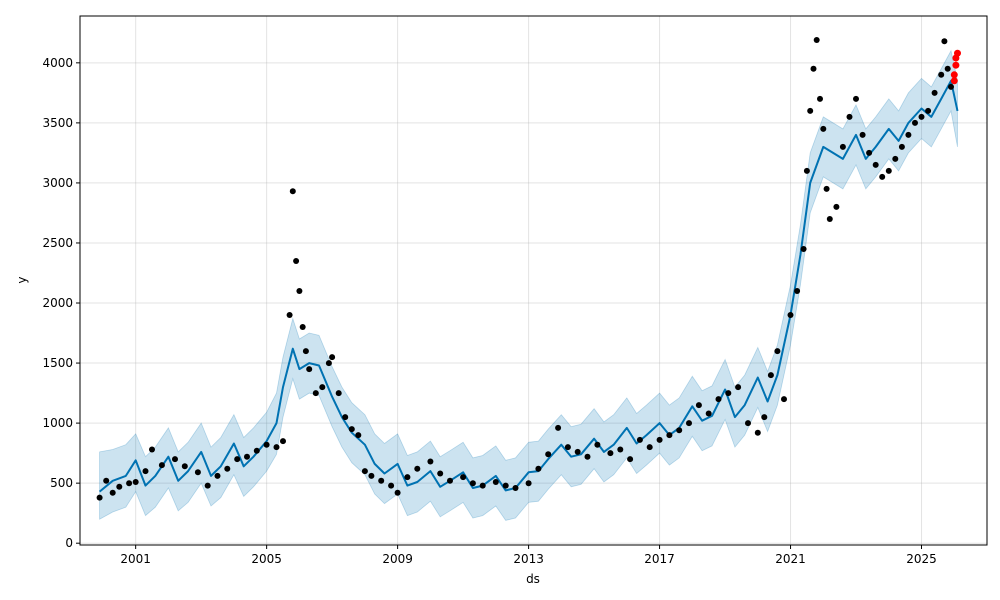  Describe the element at coordinates (22, 279) in the screenshot. I see `y-axis-label: y` at that location.